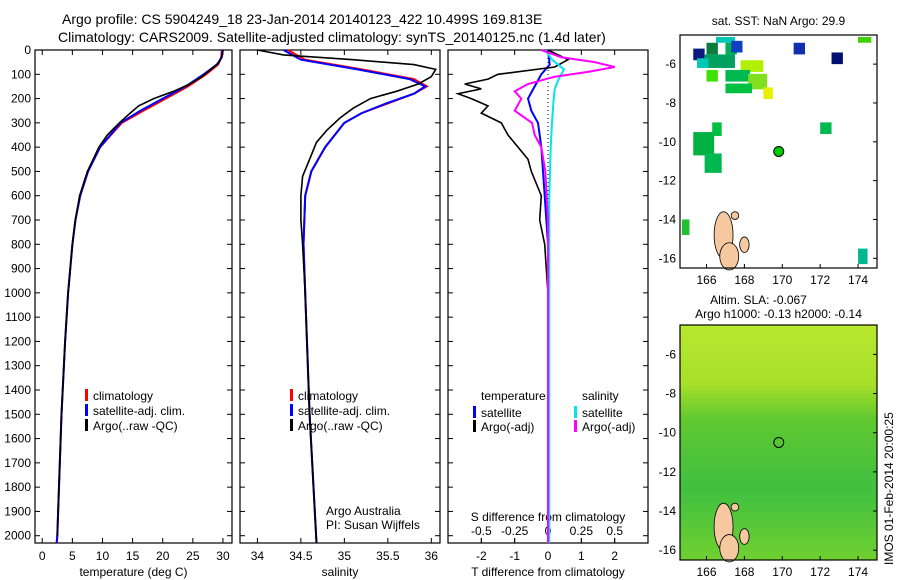 The width and height of the screenshot is (900, 580). I want to click on x-axis-label: salinity, so click(340, 572).